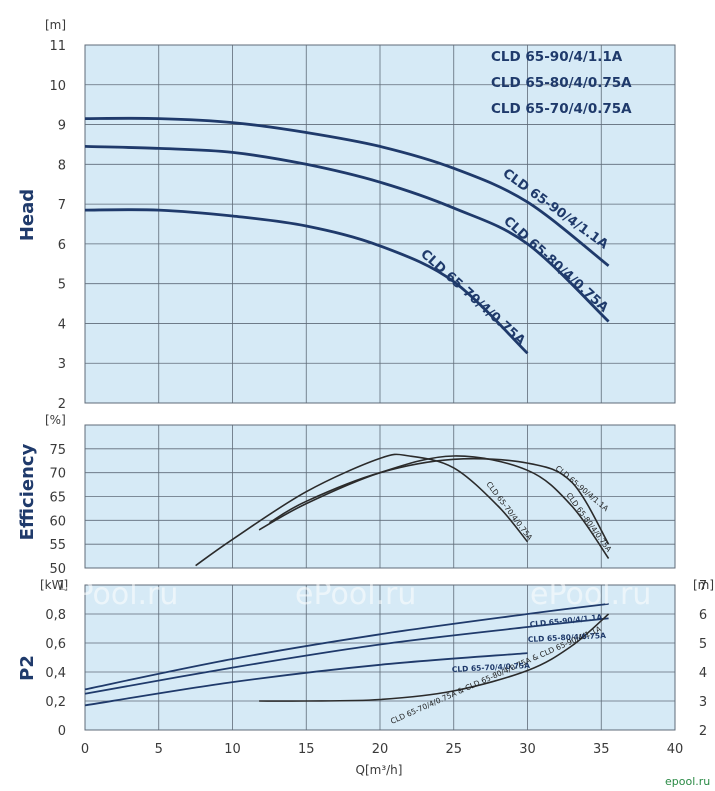 The width and height of the screenshot is (715, 791). Describe the element at coordinates (703, 731) in the screenshot. I see `p2-right-tick-label: 2` at that location.